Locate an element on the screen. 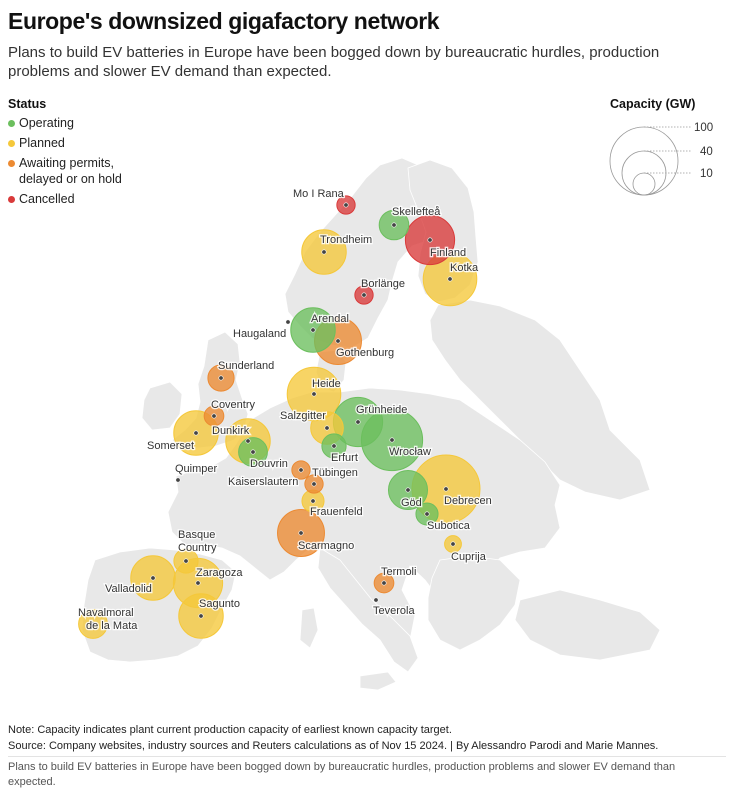 The width and height of the screenshot is (734, 792). legend-item-cancelled: Cancelled is located at coordinates (65, 199).